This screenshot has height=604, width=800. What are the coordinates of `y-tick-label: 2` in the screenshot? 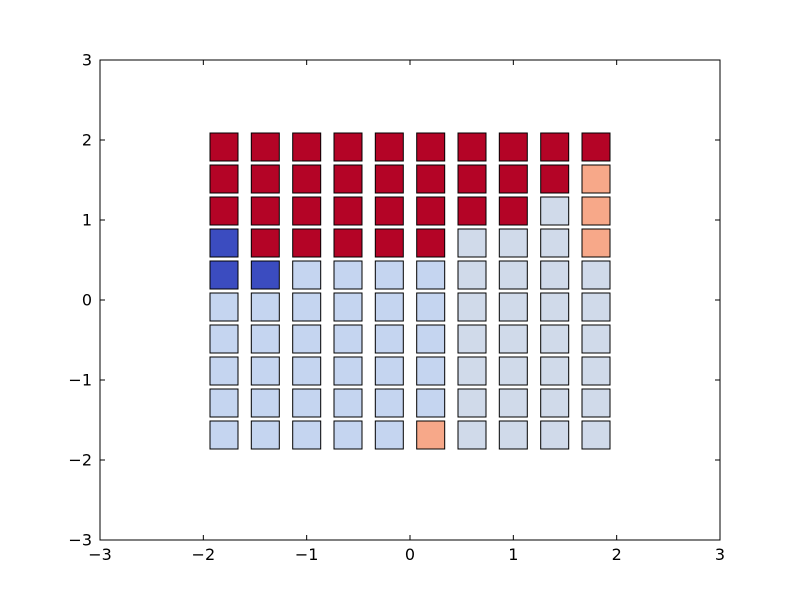 It's located at (87, 140).